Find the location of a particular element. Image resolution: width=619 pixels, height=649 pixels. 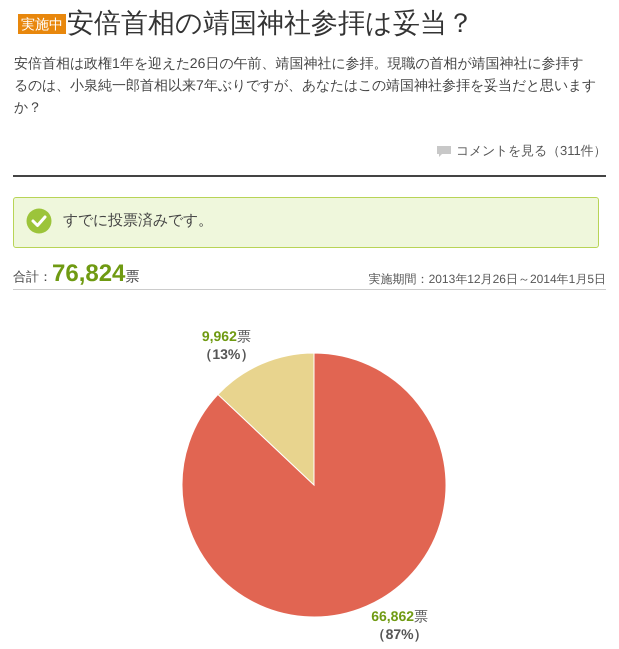

comment-link: コメントを見る（311件） is located at coordinates (531, 151).